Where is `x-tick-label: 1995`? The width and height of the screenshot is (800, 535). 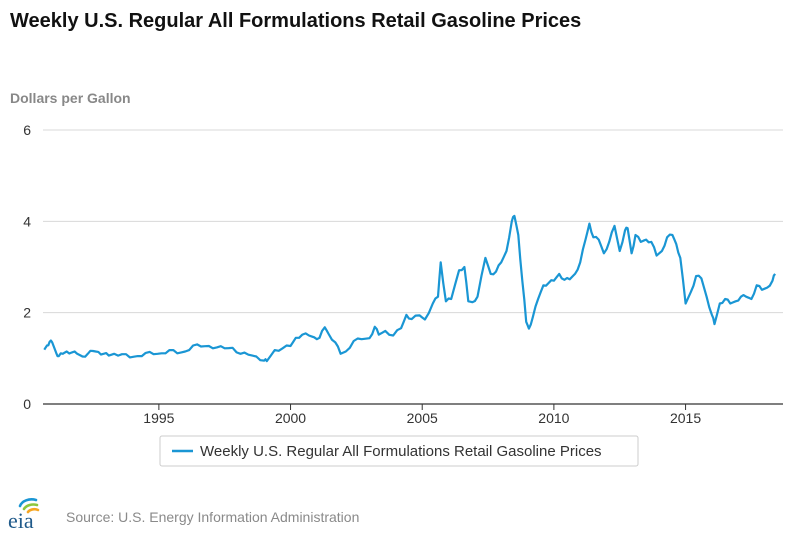 x-tick-label: 1995 is located at coordinates (158, 418).